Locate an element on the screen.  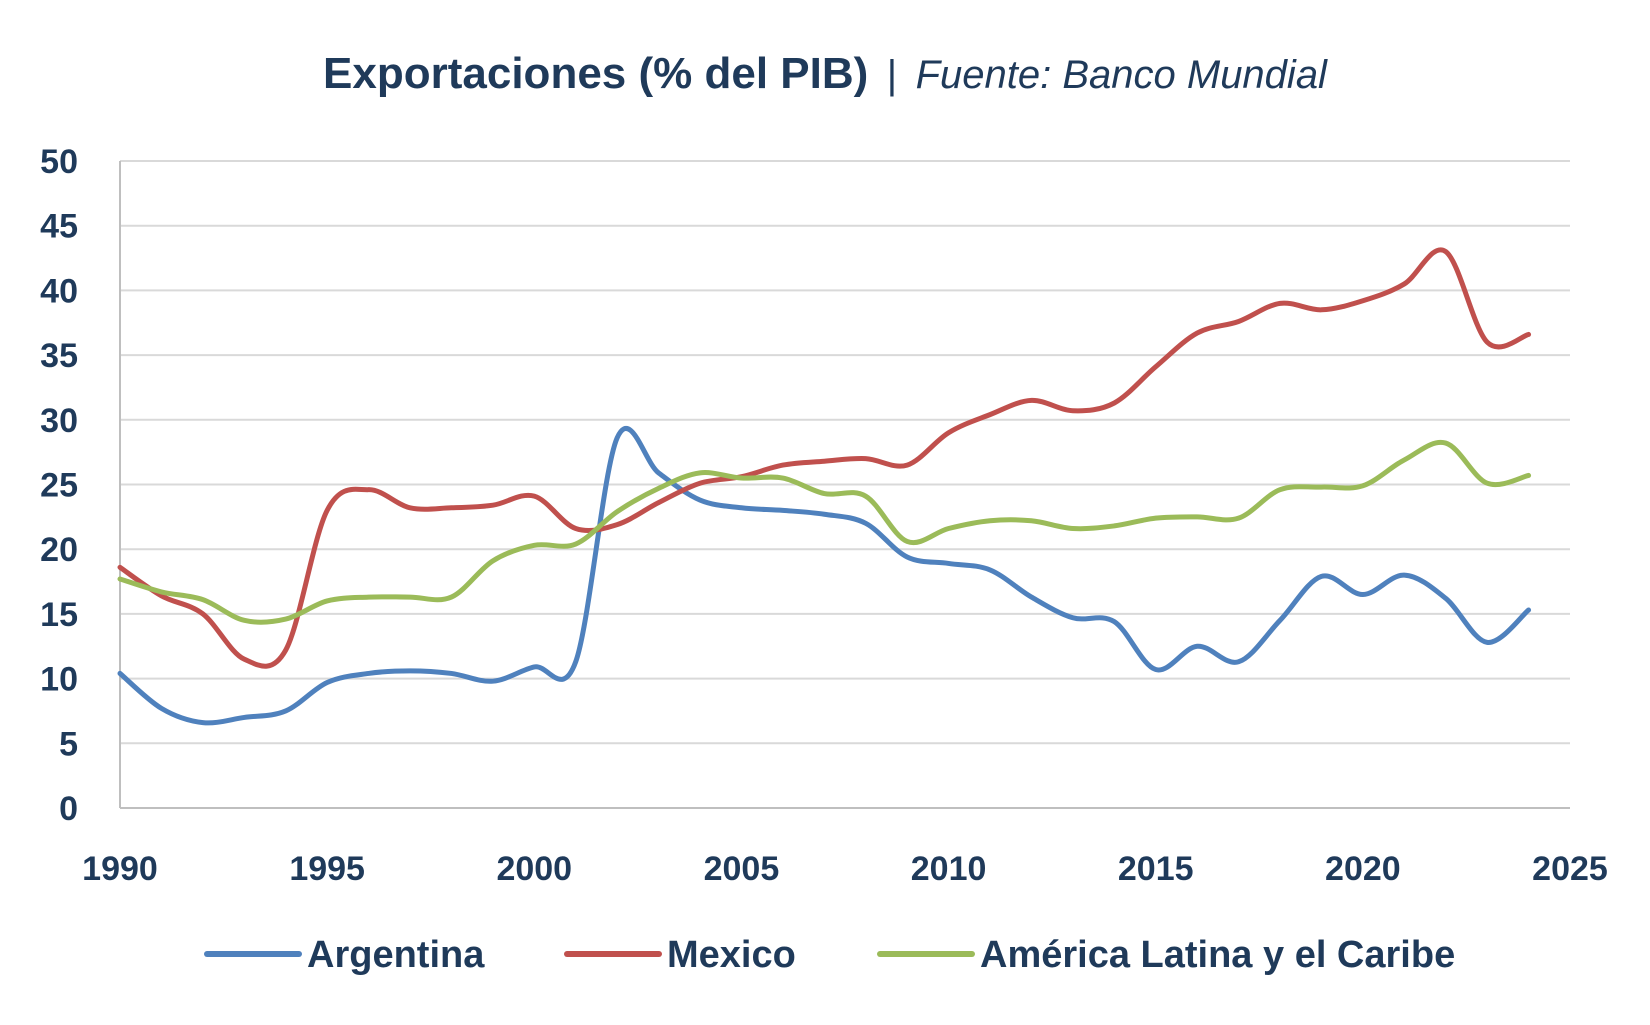
x-tick-label: 2020 is located at coordinates (1363, 869).